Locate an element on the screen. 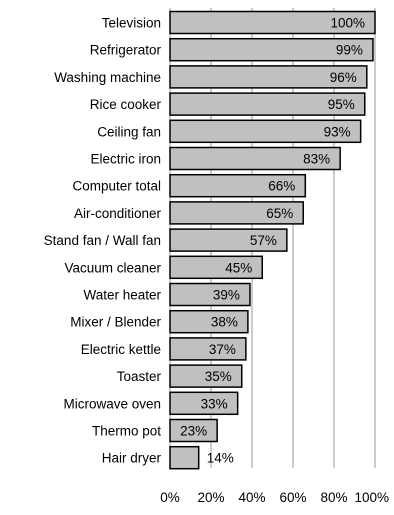 The height and width of the screenshot is (515, 394). value-label-air-conditioner: 65% is located at coordinates (279, 213).